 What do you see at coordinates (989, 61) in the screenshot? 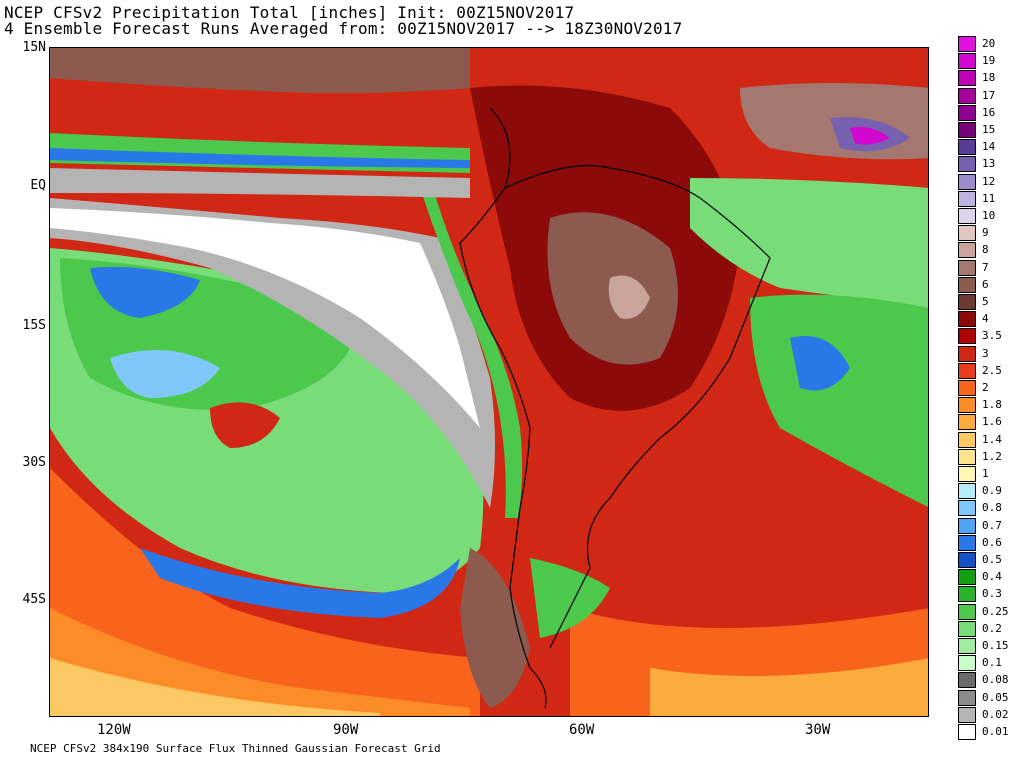
I see `legend-label-19: 19` at bounding box center [989, 61].